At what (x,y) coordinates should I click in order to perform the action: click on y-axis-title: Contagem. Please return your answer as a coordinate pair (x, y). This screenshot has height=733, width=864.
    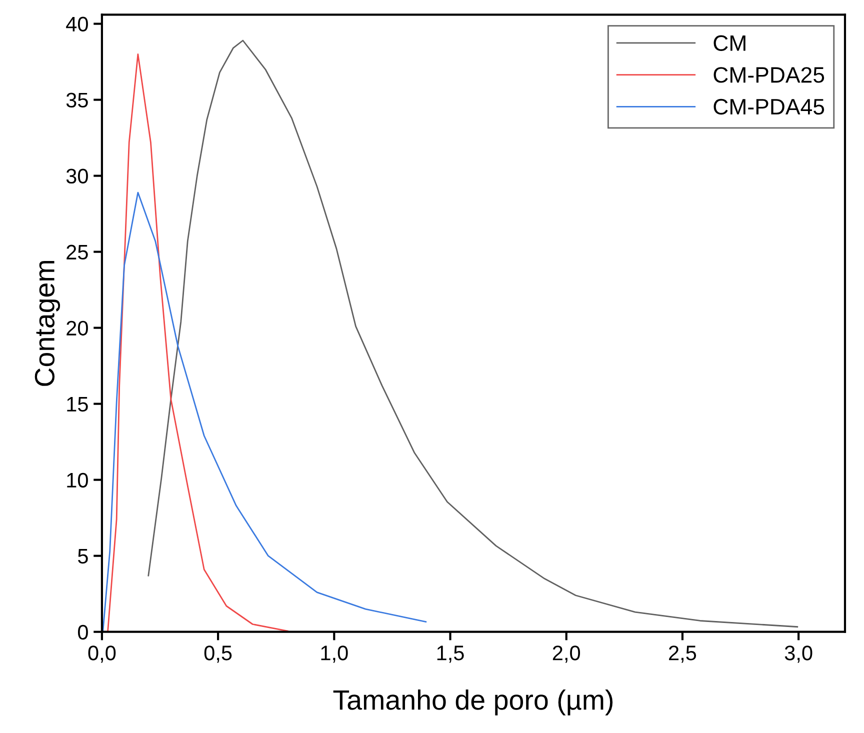
    Looking at the image, I should click on (47, 323).